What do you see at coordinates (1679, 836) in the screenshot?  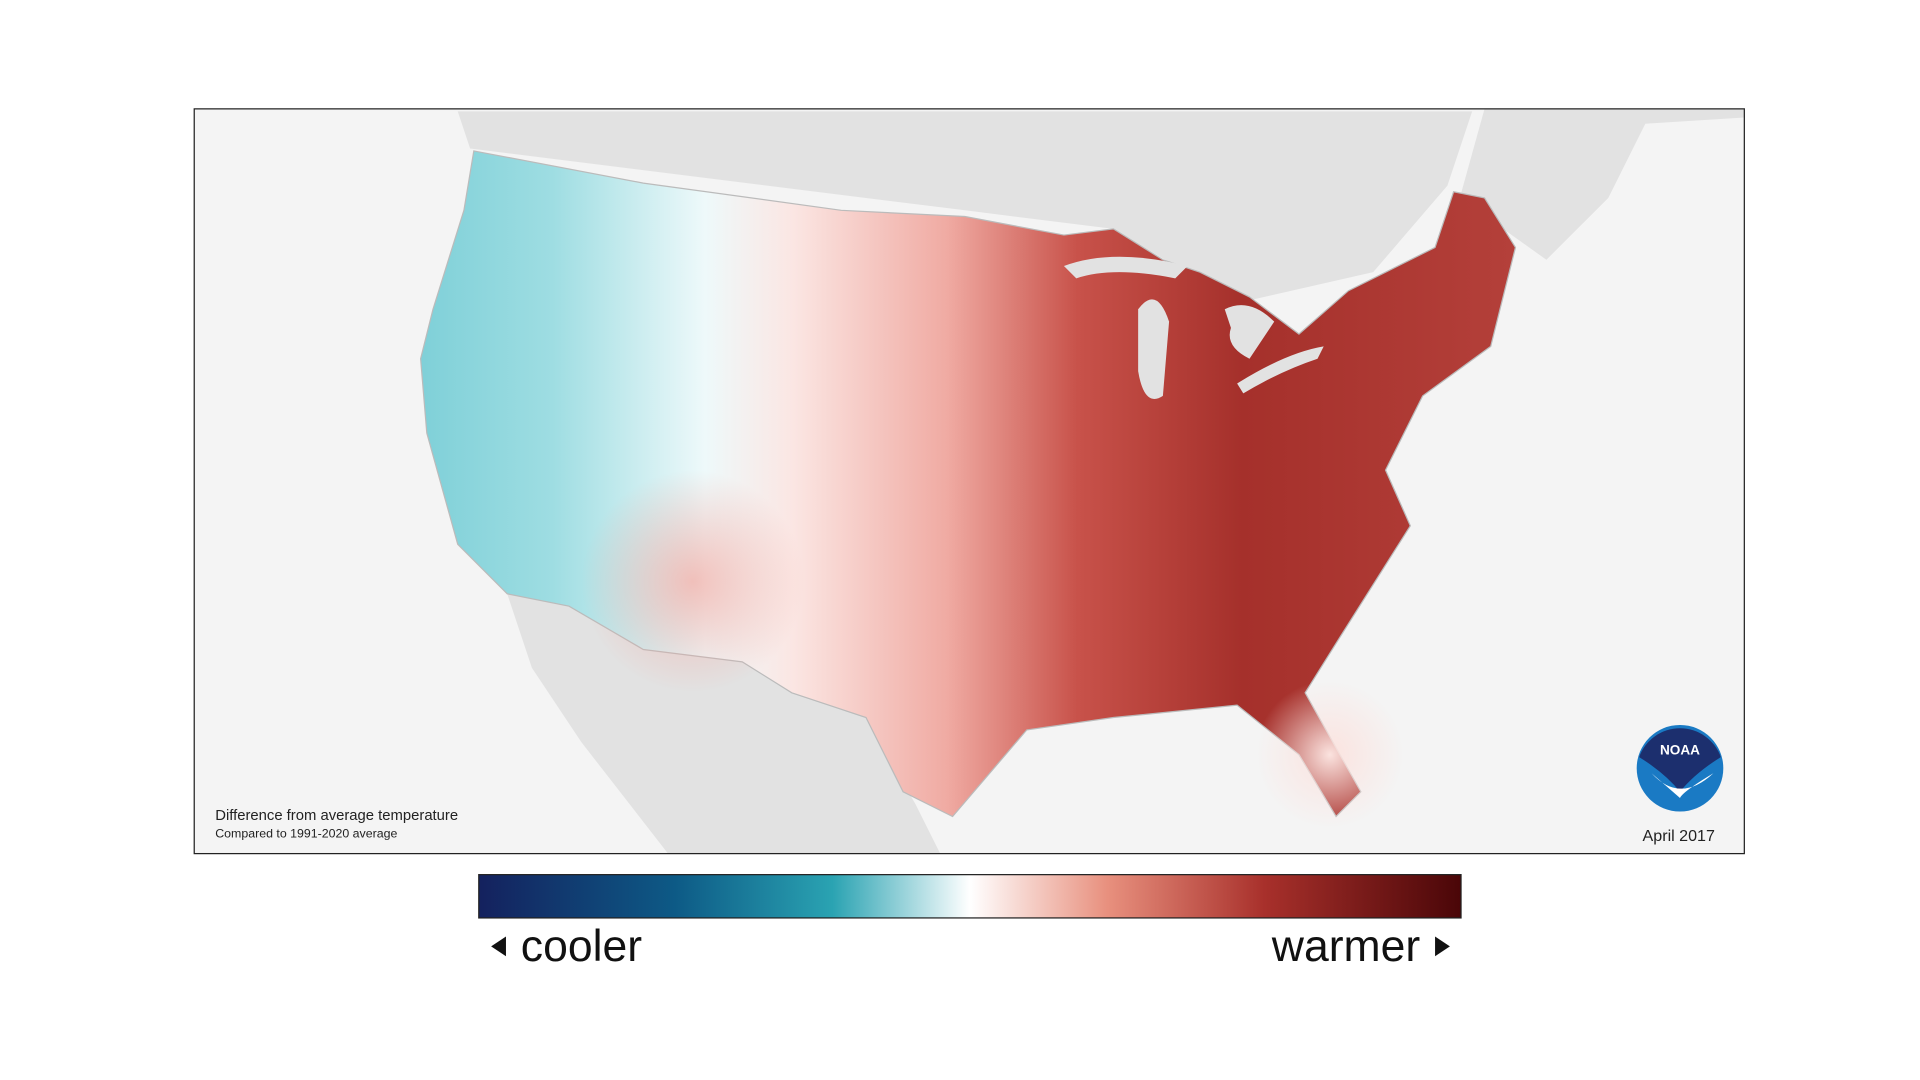 I see `date: April 2017` at bounding box center [1679, 836].